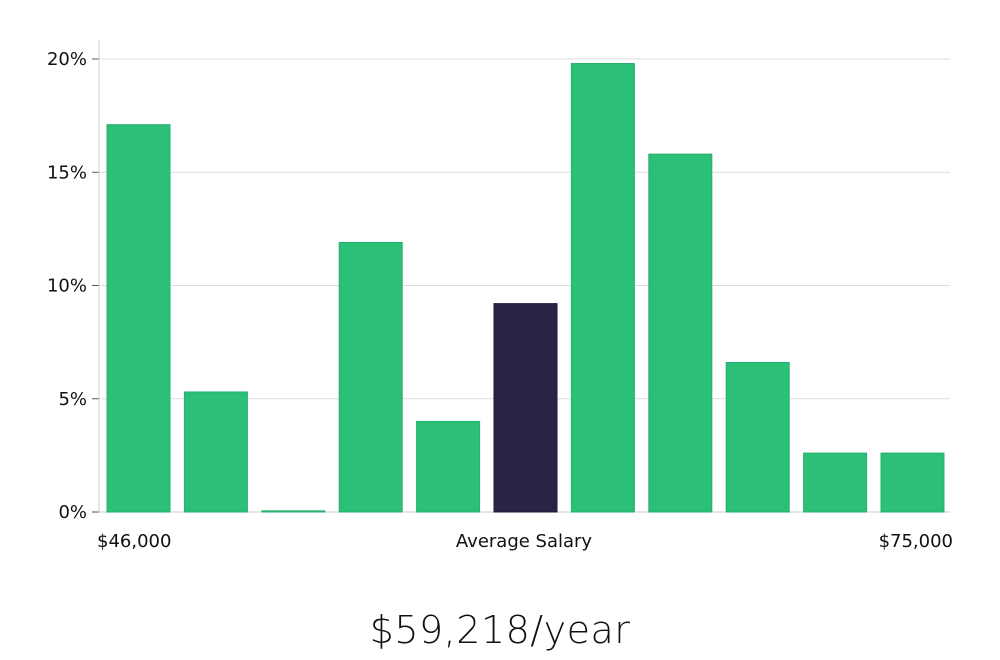 The width and height of the screenshot is (1000, 660). Describe the element at coordinates (525, 408) in the screenshot. I see `bar-highlighted` at that location.